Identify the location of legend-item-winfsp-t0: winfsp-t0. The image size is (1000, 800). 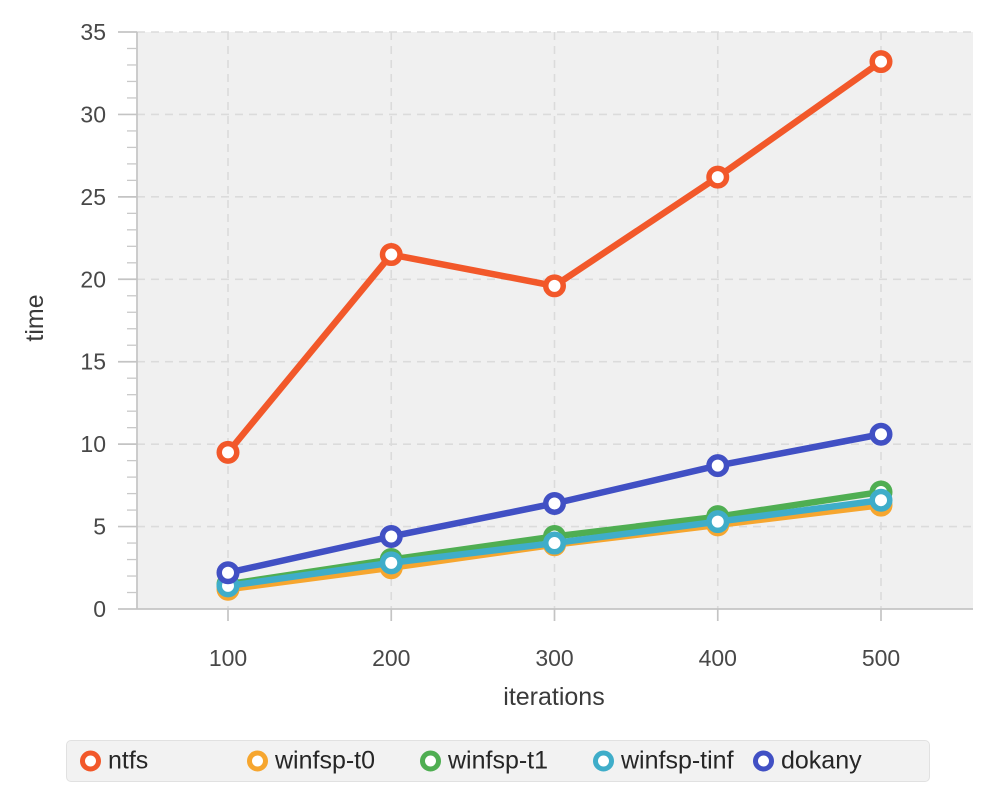
(311, 760).